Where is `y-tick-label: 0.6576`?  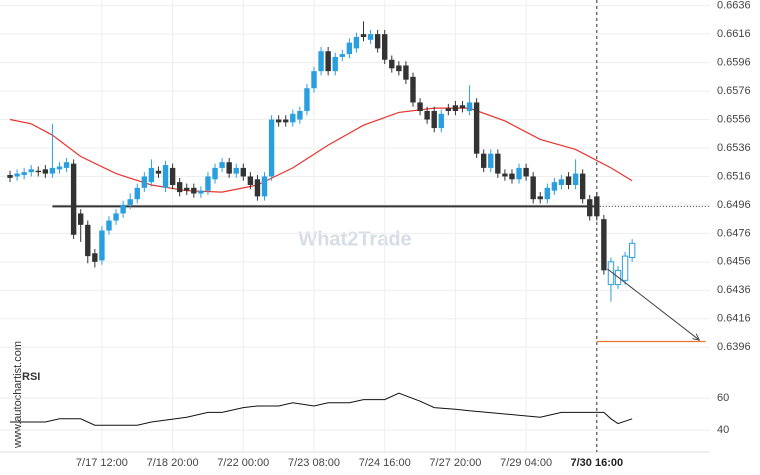
y-tick-label: 0.6576 is located at coordinates (734, 91).